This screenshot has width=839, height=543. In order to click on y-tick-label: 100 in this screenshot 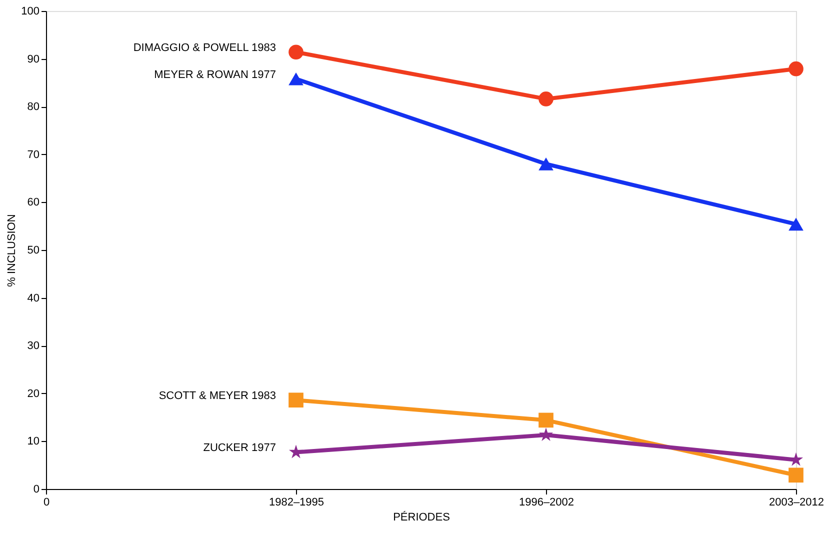, I will do `click(30, 12)`.